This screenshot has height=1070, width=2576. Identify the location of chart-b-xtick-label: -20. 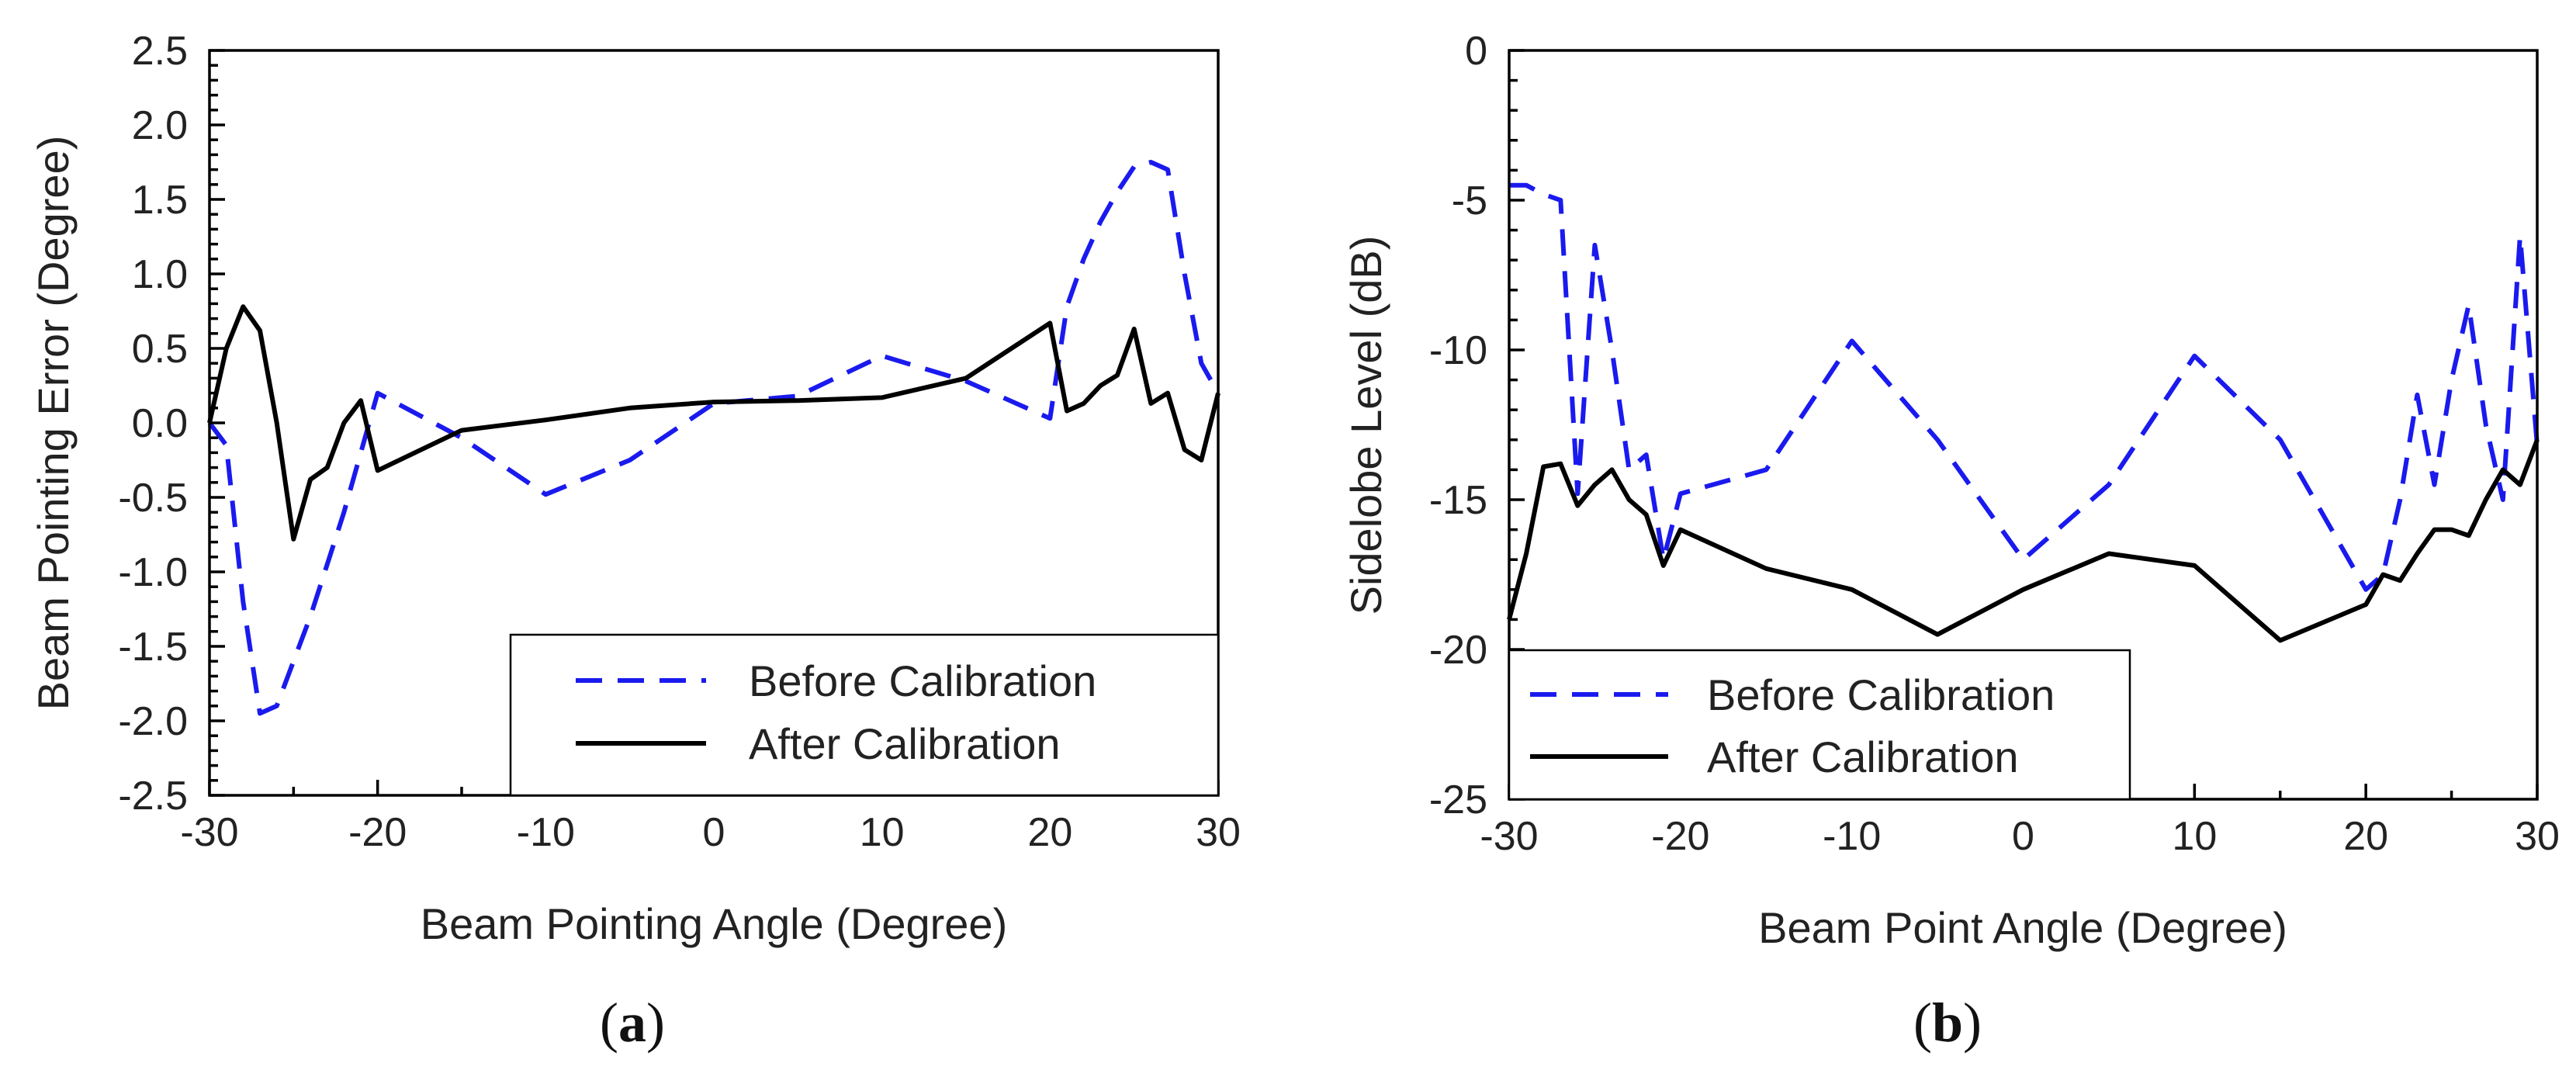
(1680, 836).